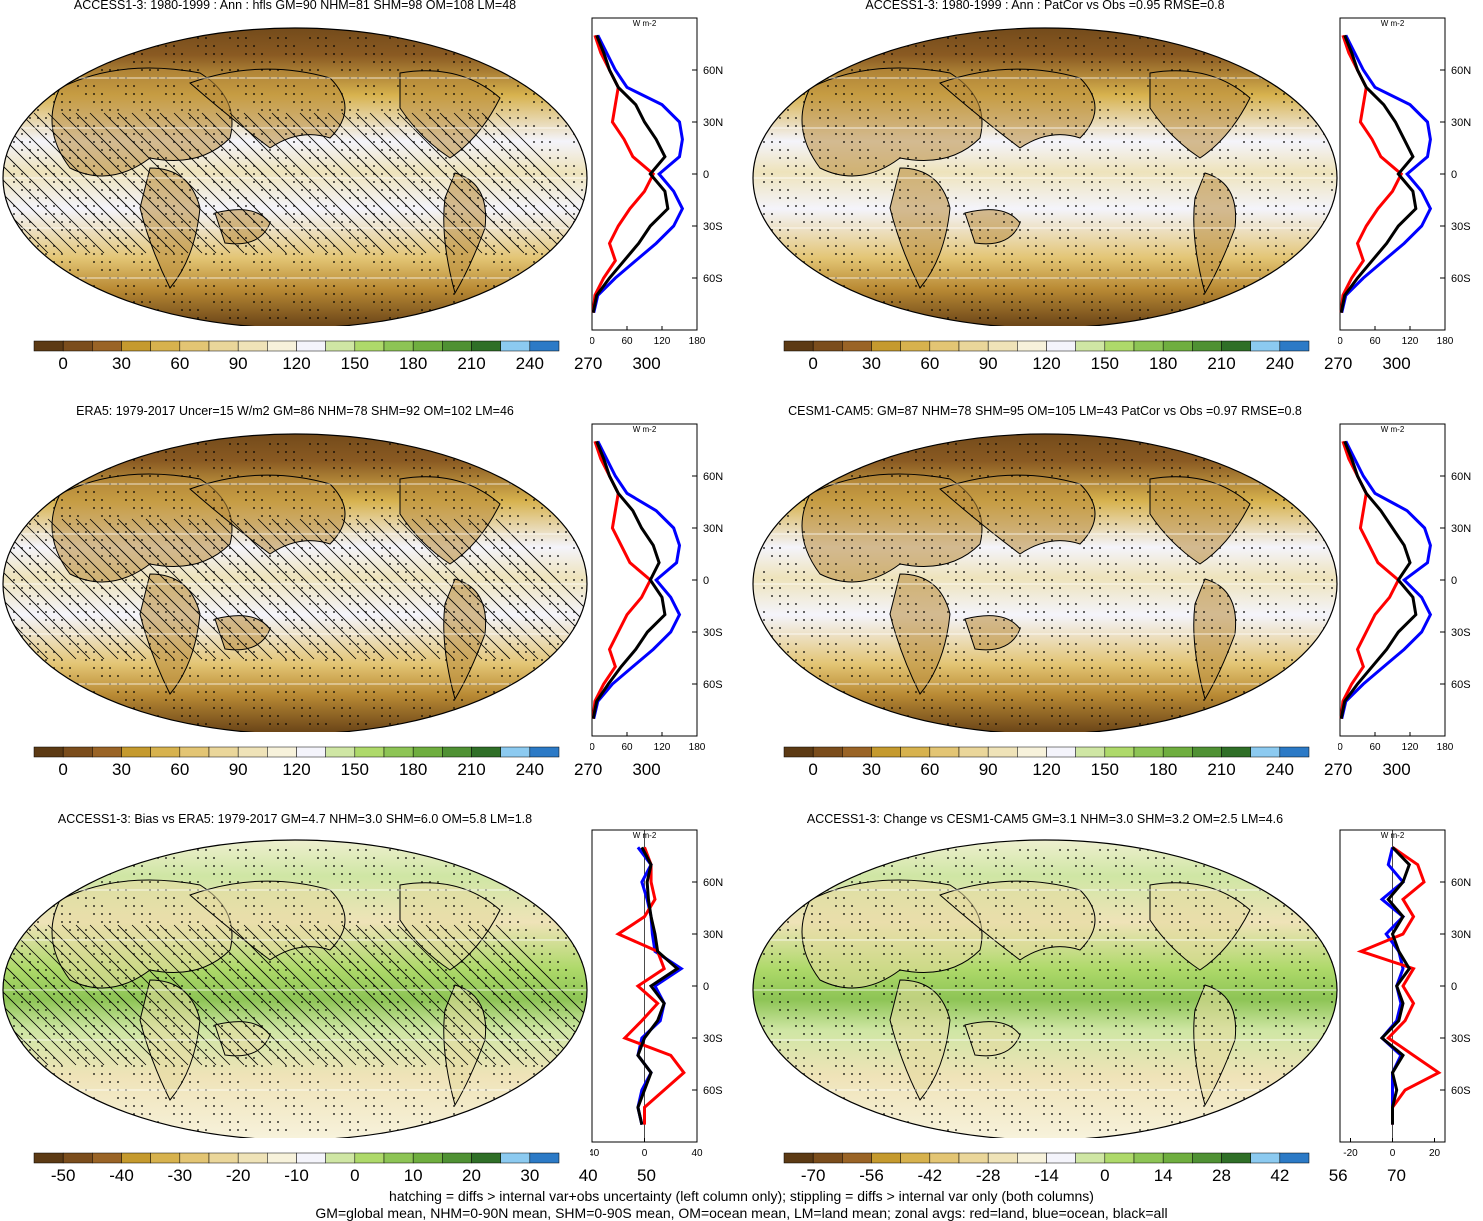 The image size is (1483, 1221). I want to click on colorbar-tick-label: 150, so click(1105, 769).